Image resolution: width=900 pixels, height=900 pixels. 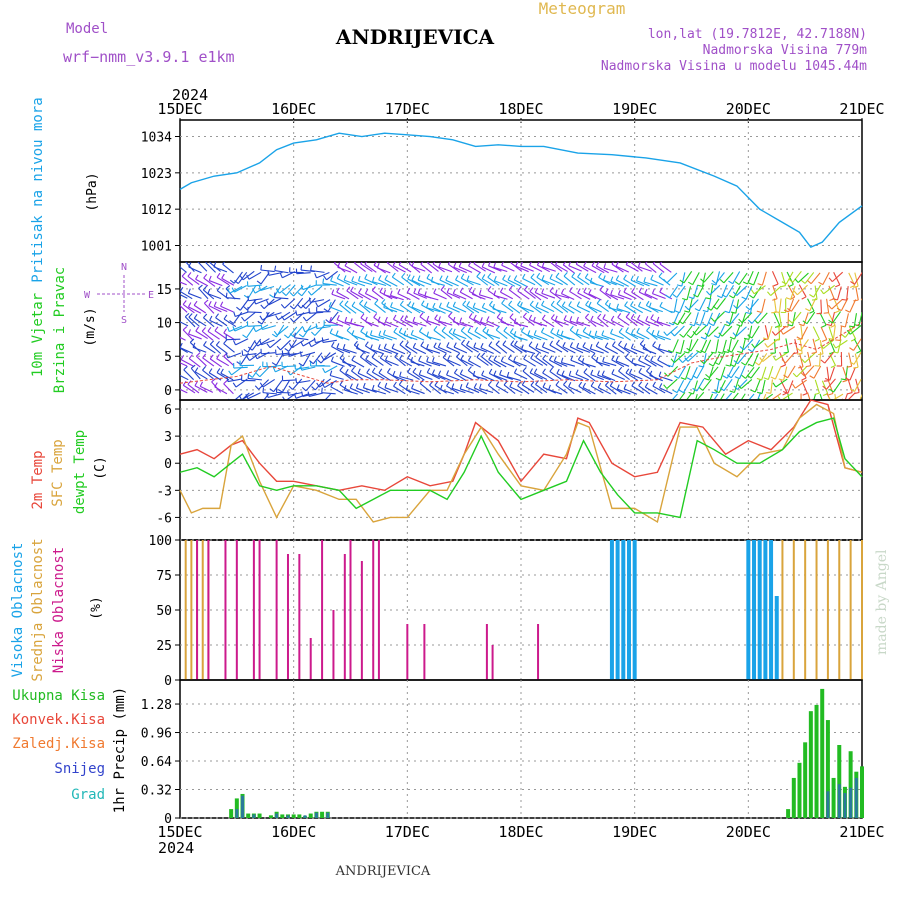 I want to click on mid-cloud-bar, so click(x=827, y=610).